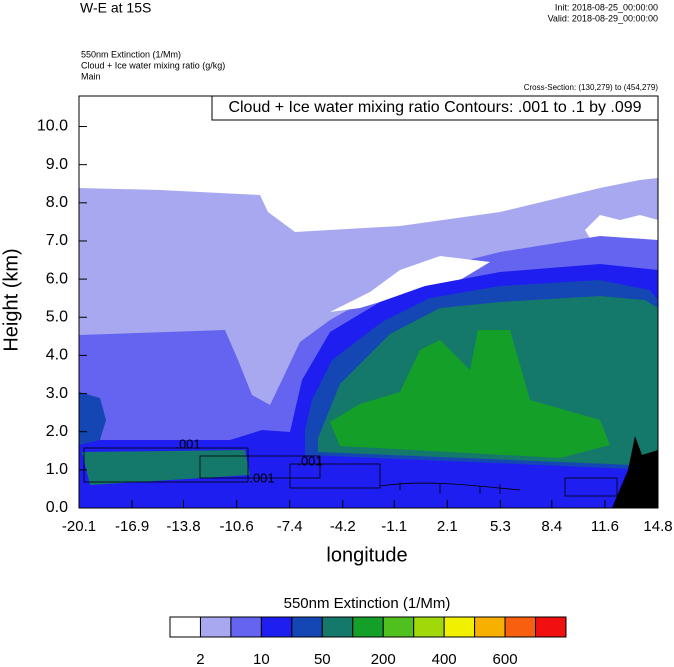 Image resolution: width=674 pixels, height=667 pixels. Describe the element at coordinates (603, 18) in the screenshot. I see `valid-time: Valid: 2018-08-29_00:00:00` at that location.